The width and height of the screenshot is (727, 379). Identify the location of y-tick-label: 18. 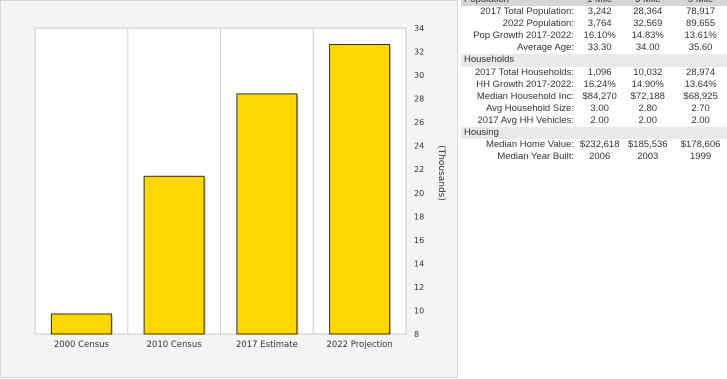
(419, 216).